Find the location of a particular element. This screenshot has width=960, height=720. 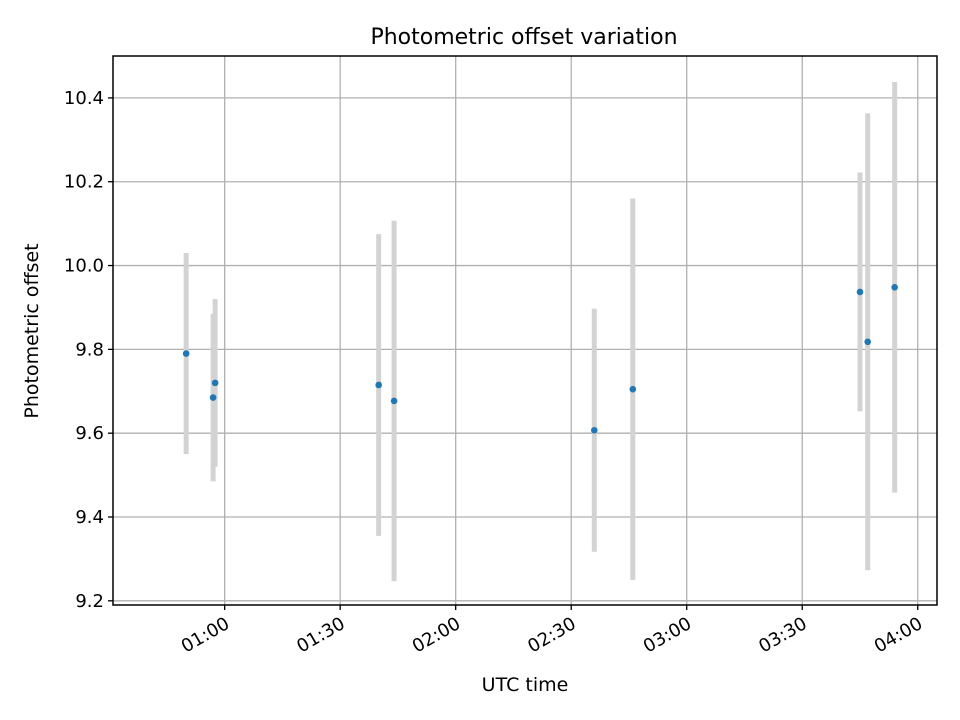

y-axis-label: Photometric offset is located at coordinates (32, 330).